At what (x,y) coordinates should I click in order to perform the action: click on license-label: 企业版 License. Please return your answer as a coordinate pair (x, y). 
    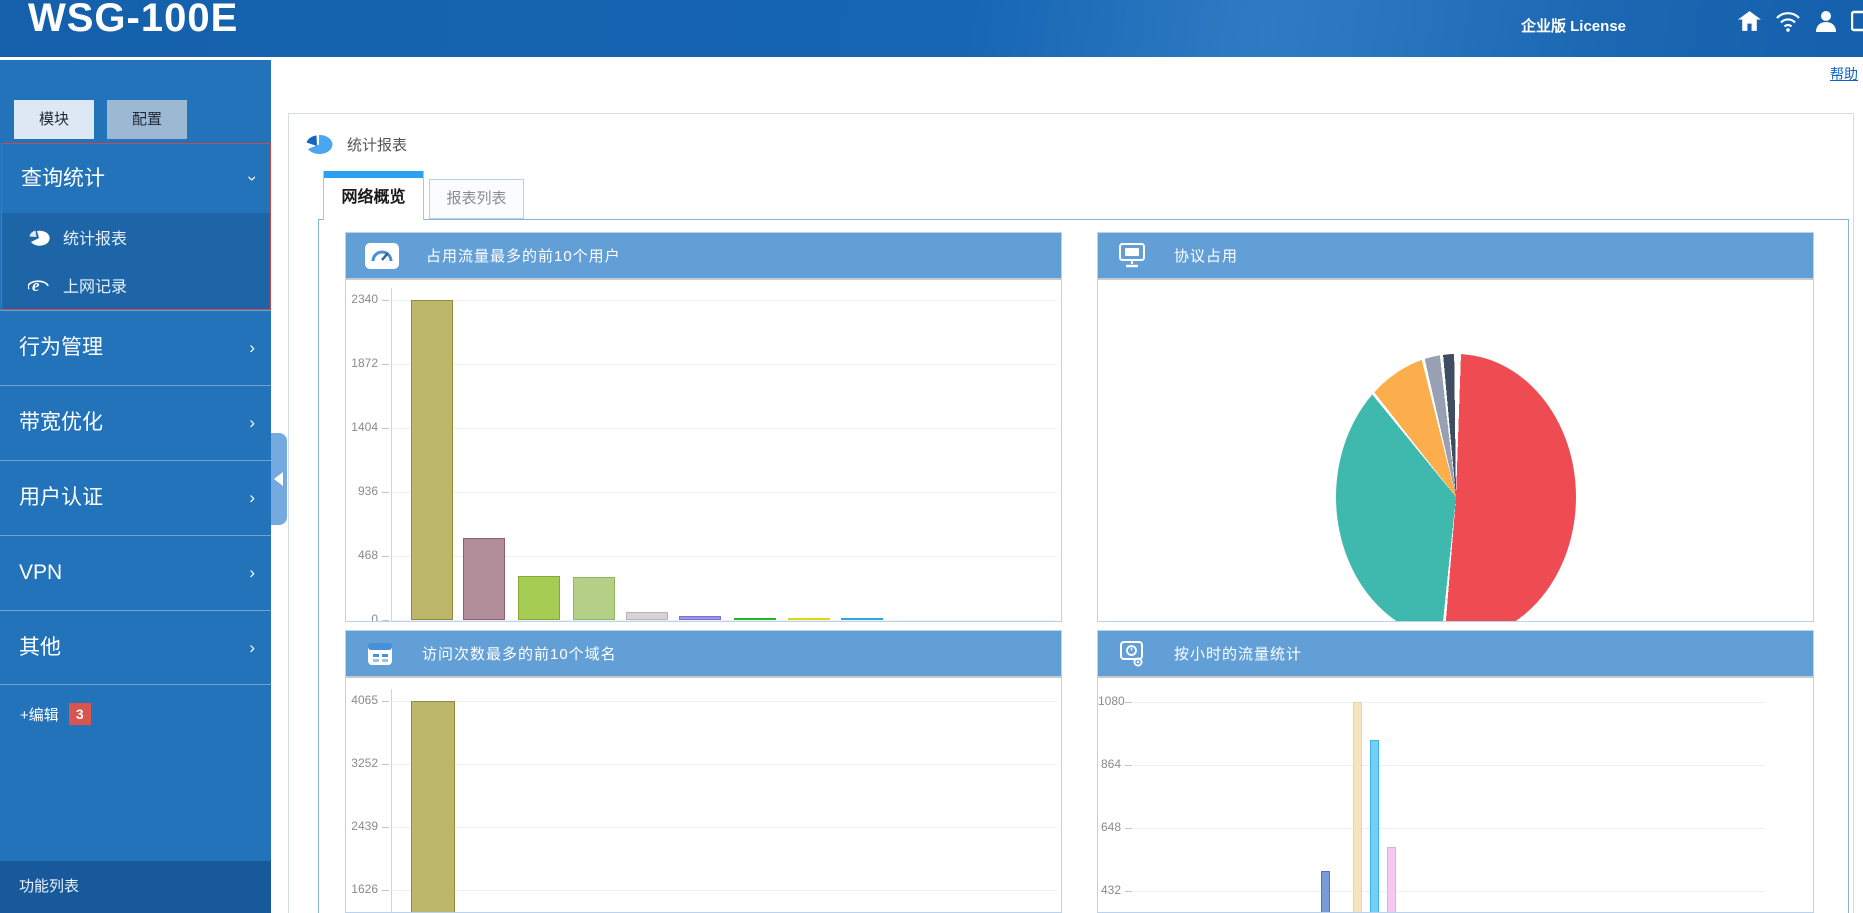
    Looking at the image, I should click on (1573, 26).